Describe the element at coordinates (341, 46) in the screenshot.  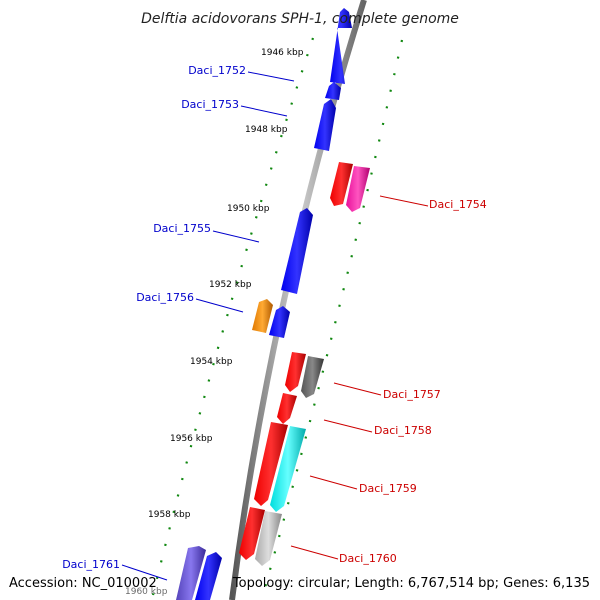
I see `gene-arrow-top` at that location.